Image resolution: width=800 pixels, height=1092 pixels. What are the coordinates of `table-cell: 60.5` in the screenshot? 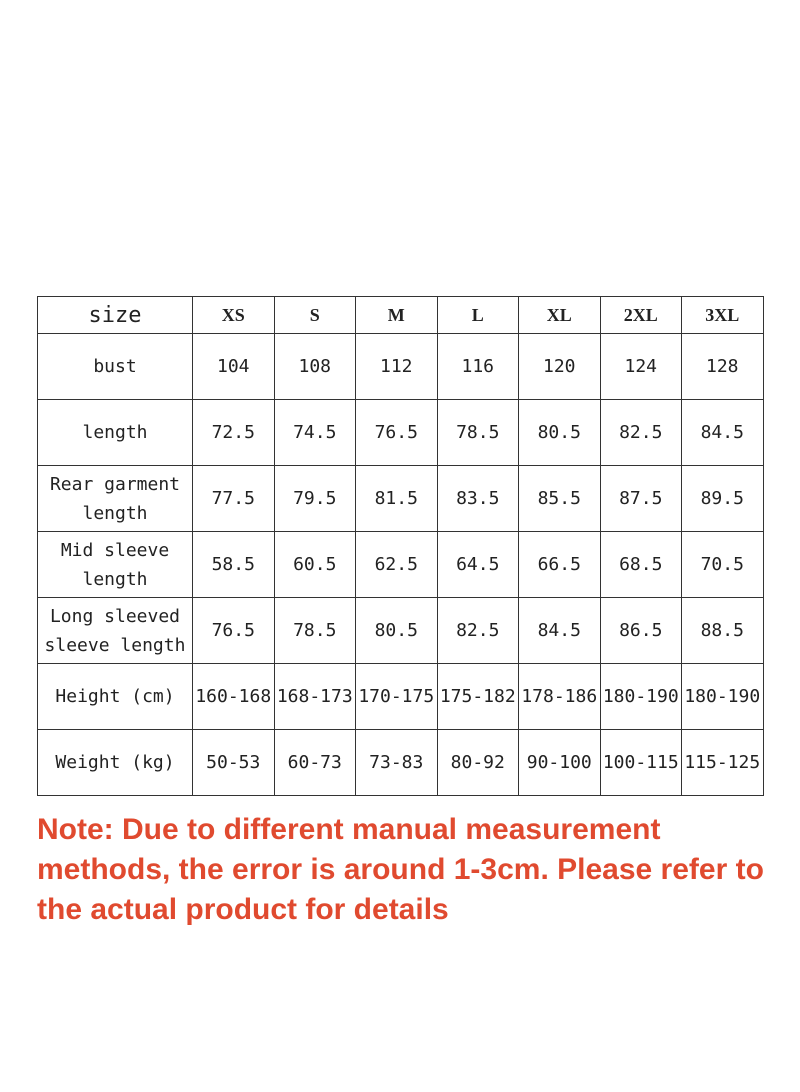 It's located at (314, 564).